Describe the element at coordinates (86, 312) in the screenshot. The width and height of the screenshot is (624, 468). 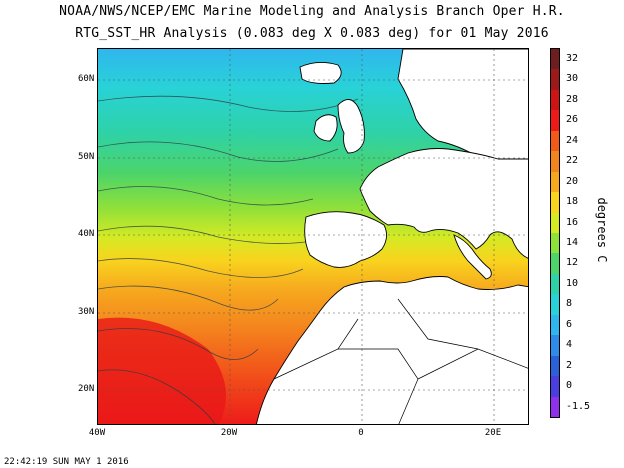
I see `lat-label-30n: 30N` at that location.